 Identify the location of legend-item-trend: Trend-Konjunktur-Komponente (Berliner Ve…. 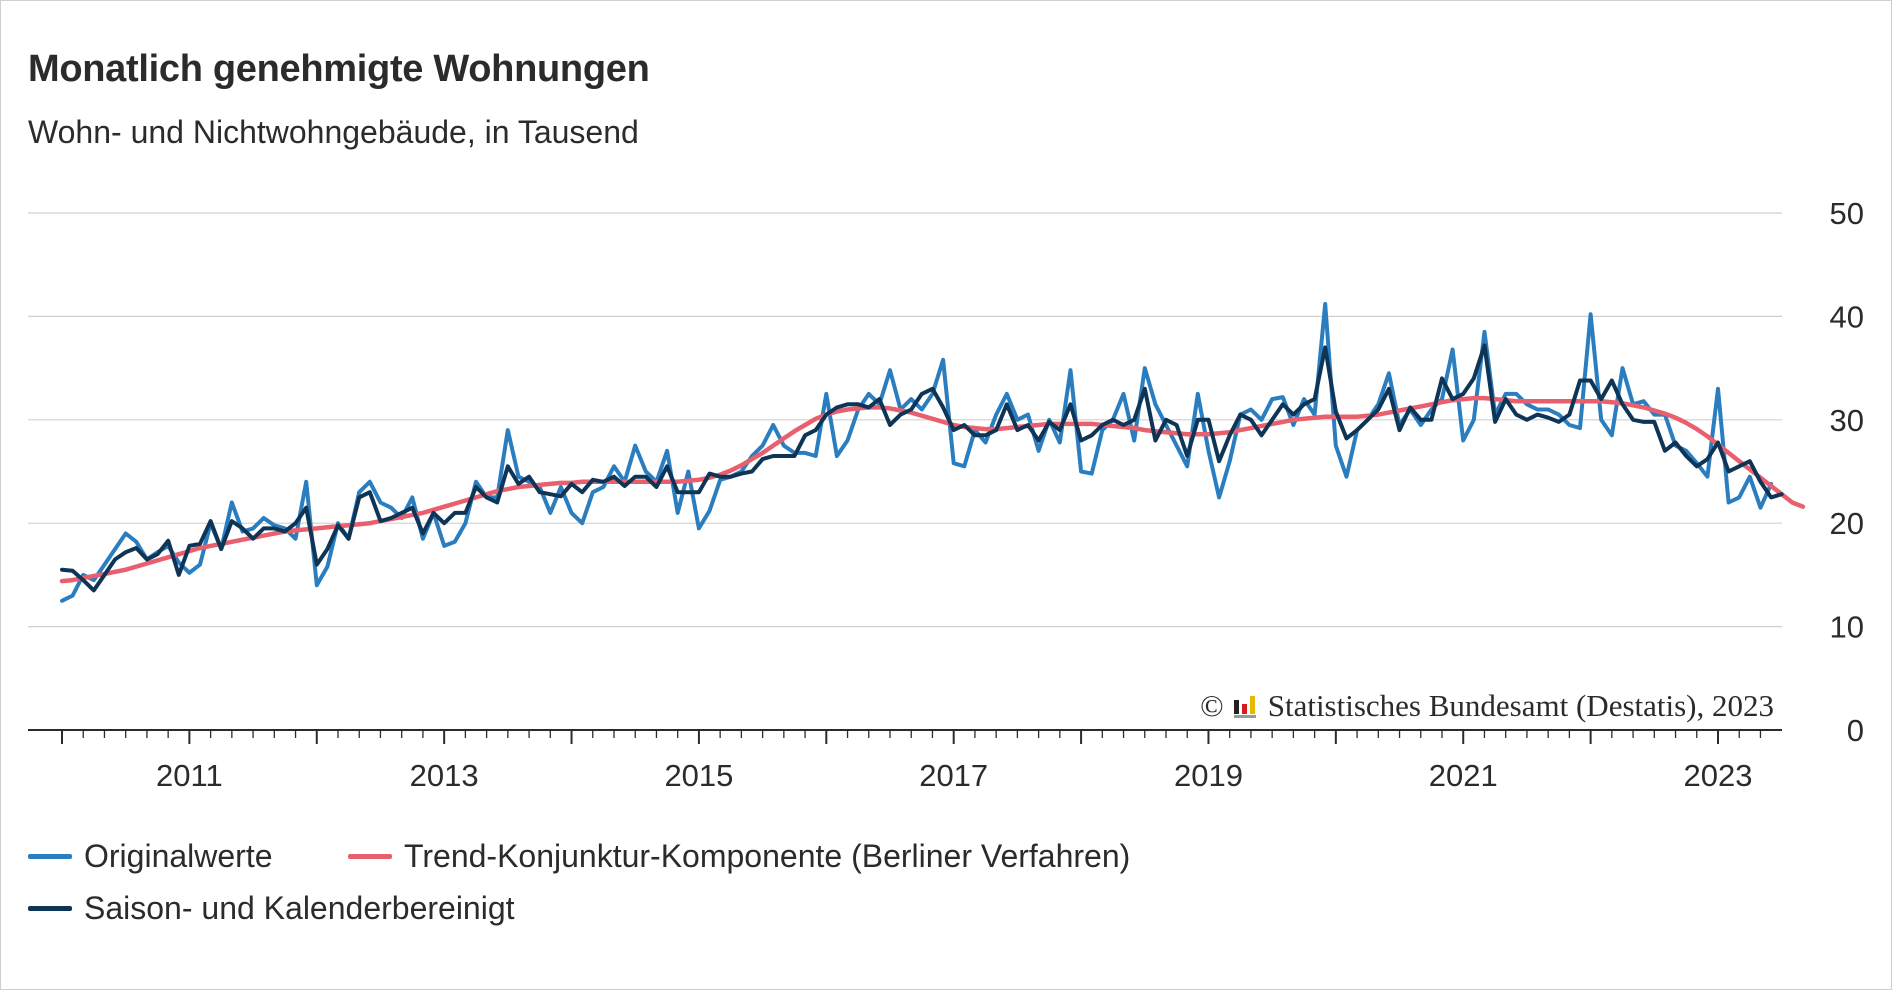
(739, 856).